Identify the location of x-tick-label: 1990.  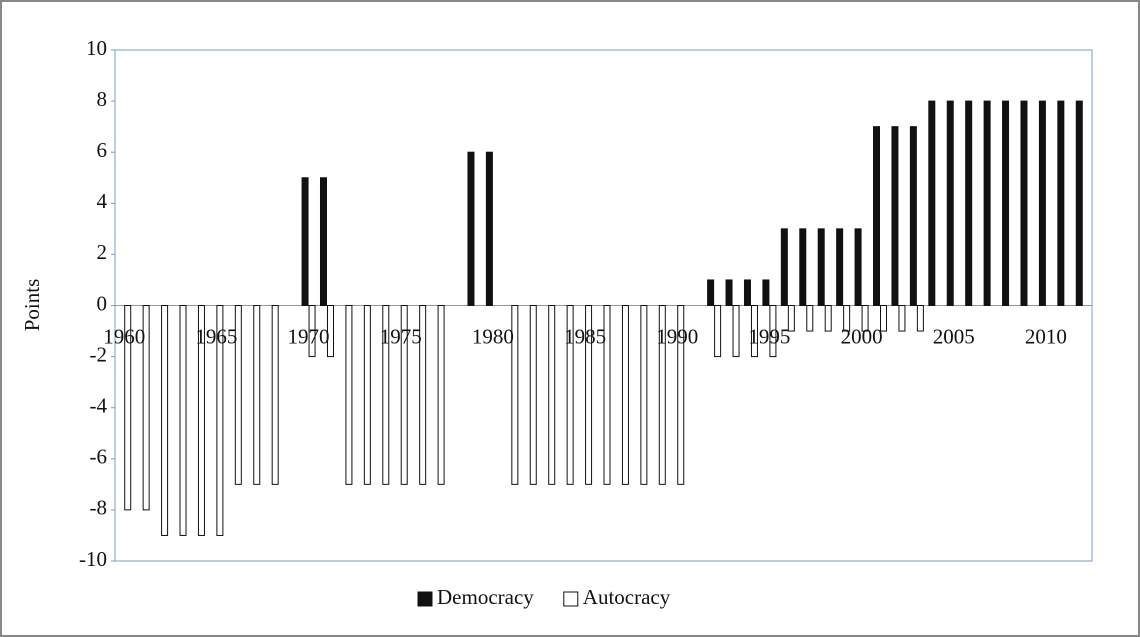
(677, 336).